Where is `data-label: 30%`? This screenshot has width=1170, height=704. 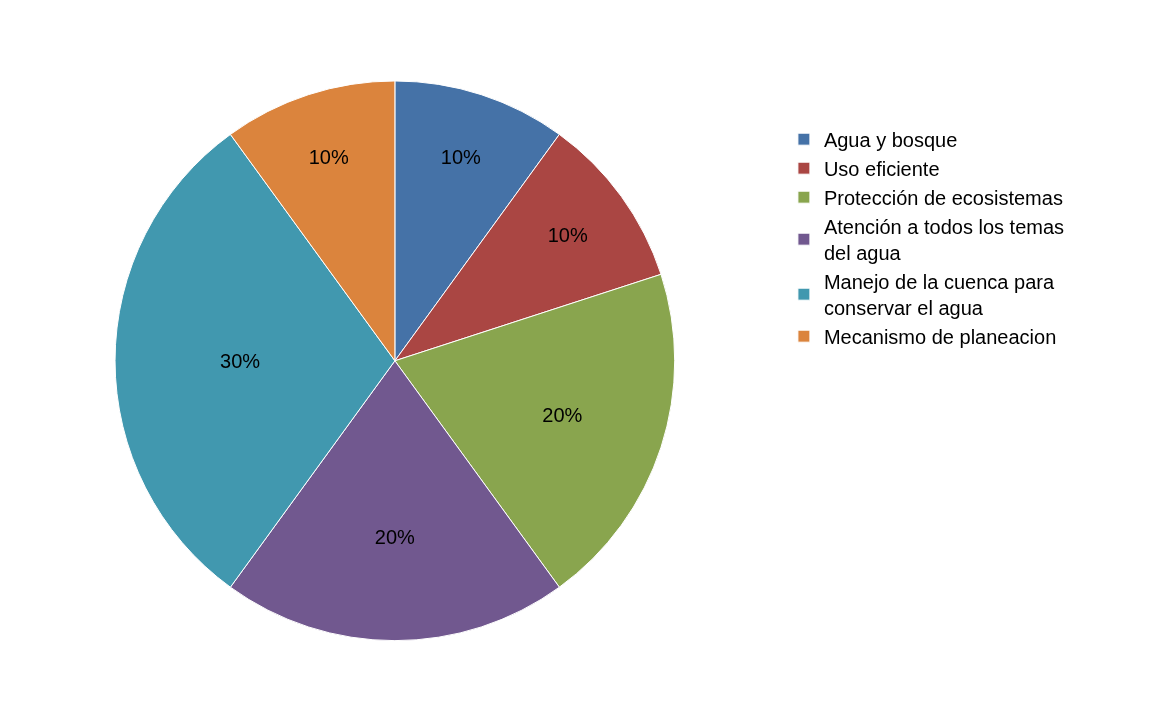 data-label: 30% is located at coordinates (240, 360).